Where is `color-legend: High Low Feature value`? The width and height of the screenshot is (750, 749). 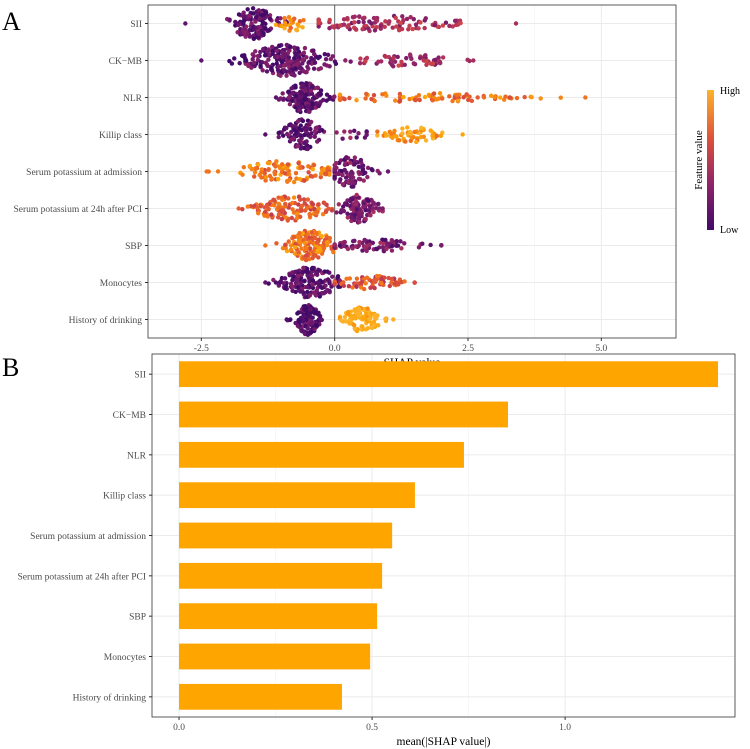
color-legend: High Low Feature value is located at coordinates (716, 161).